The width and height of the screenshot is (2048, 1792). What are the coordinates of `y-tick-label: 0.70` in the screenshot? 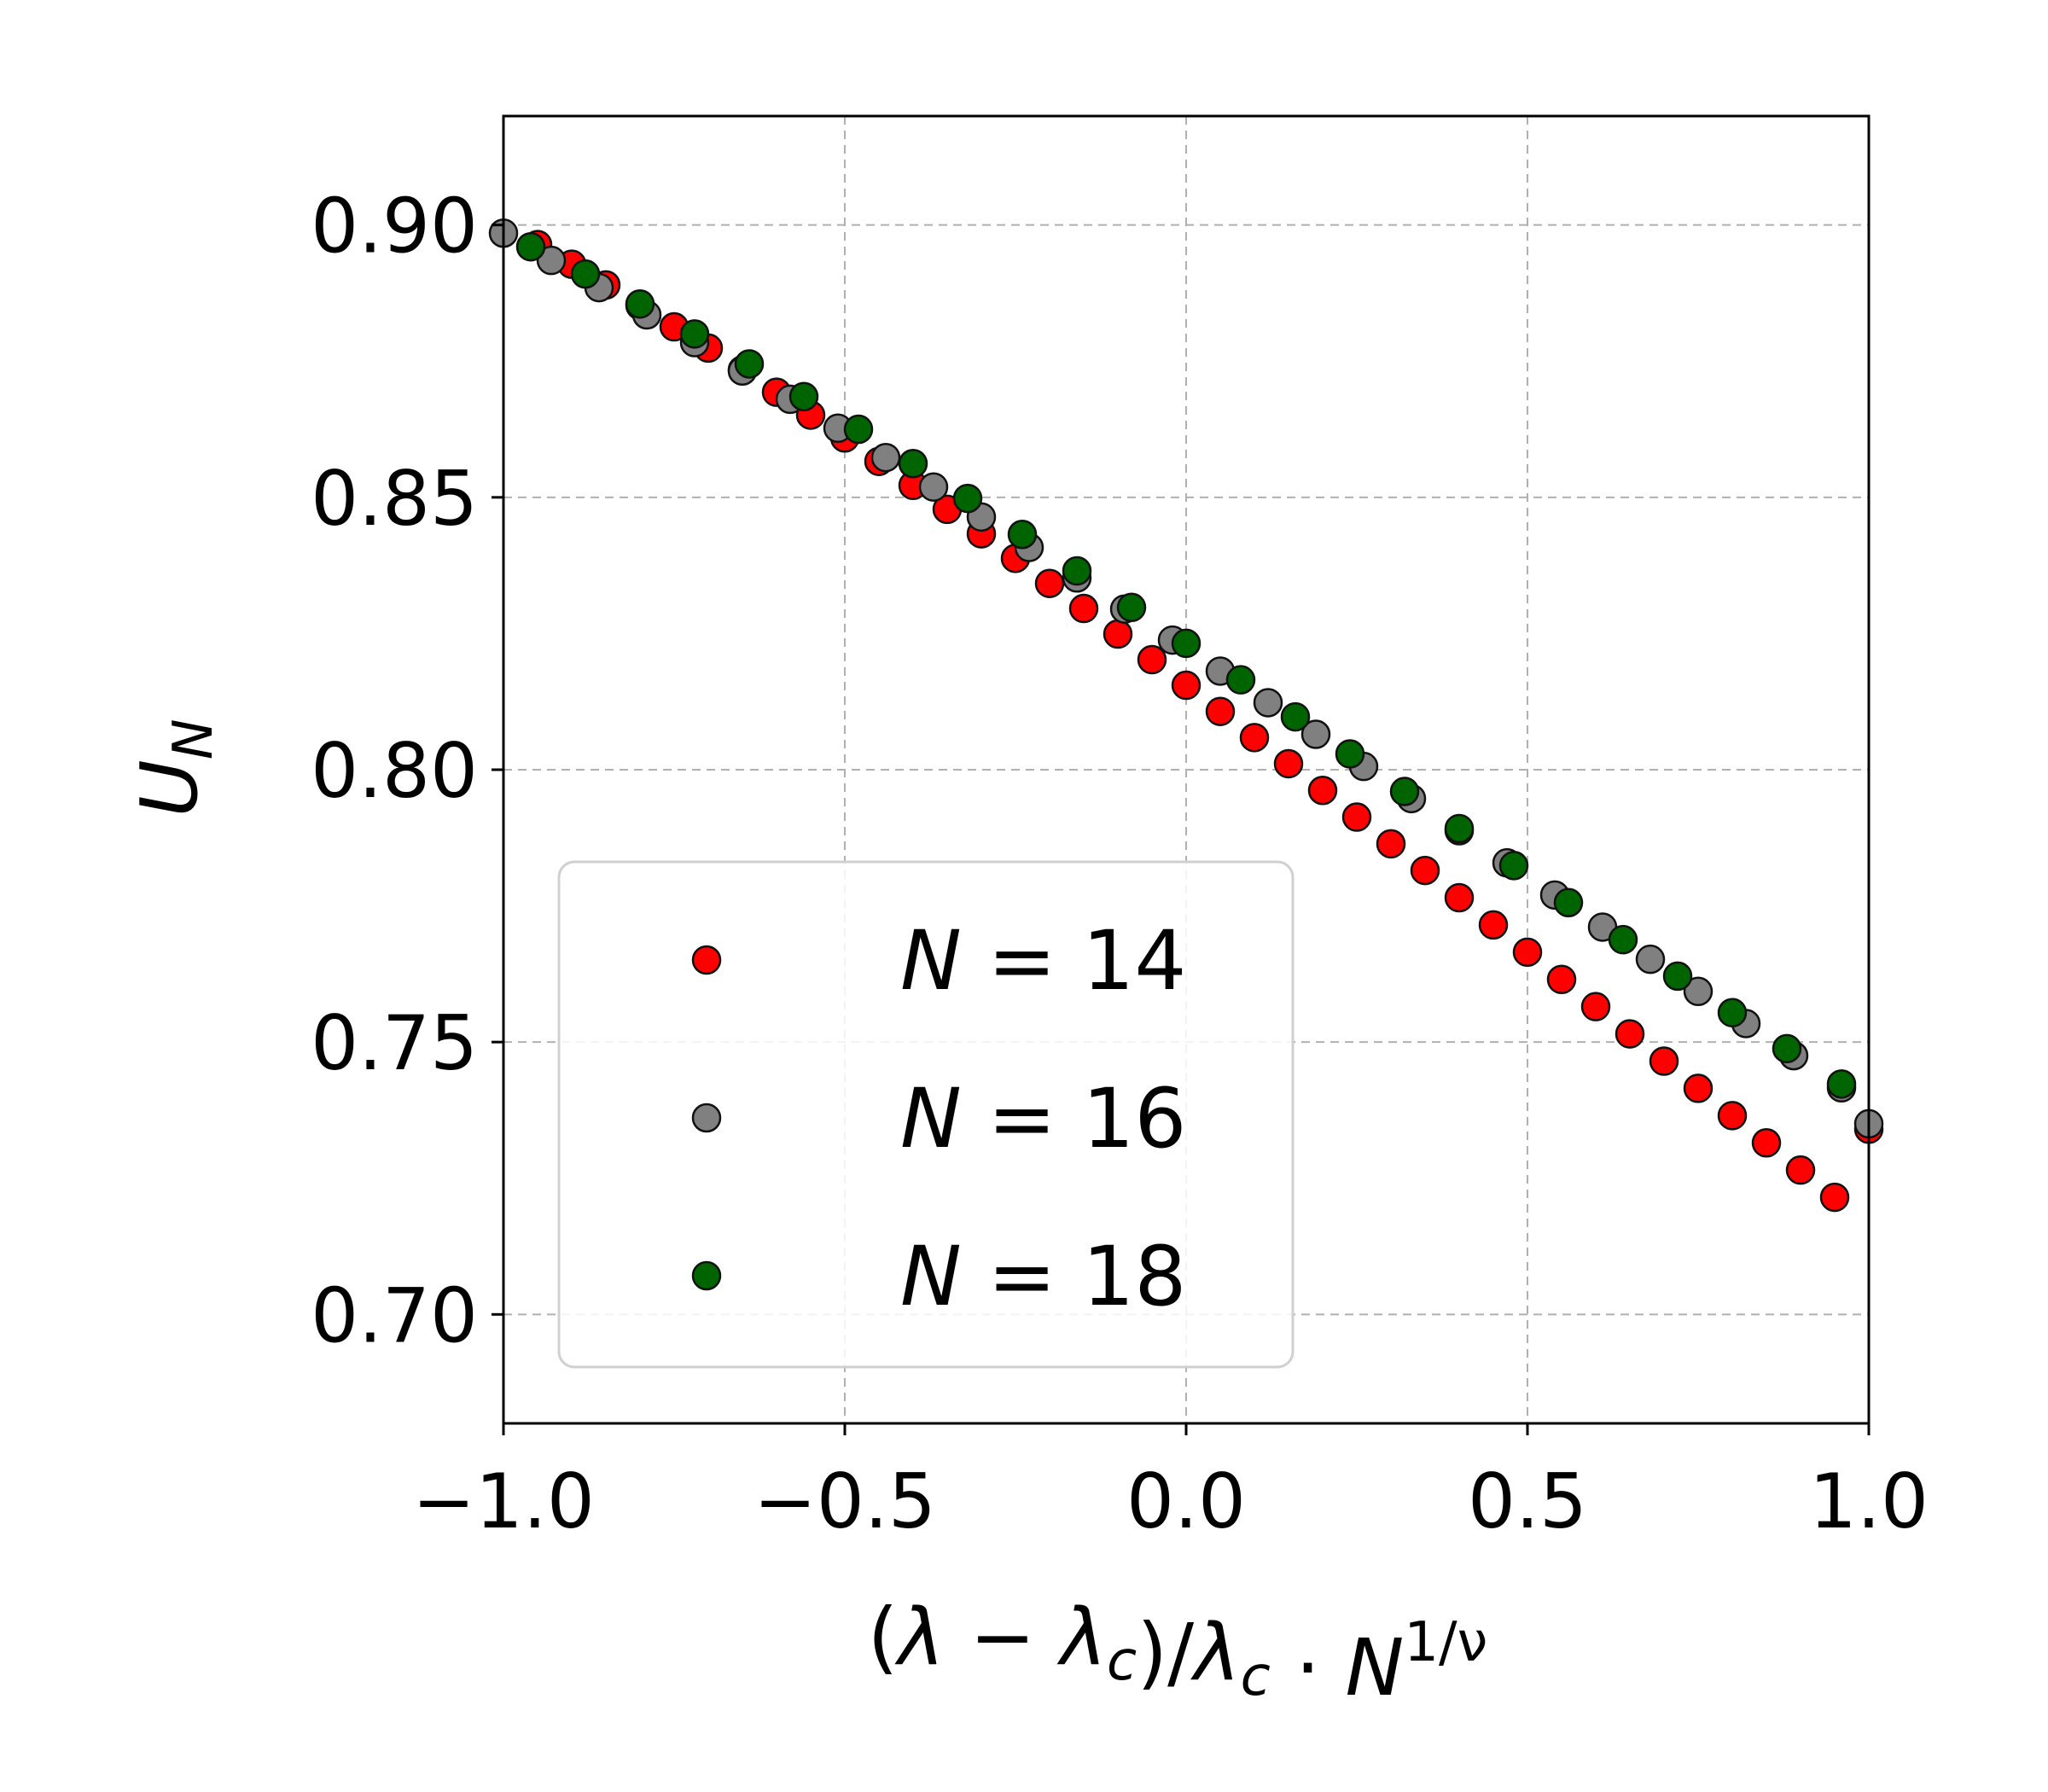 It's located at (394, 1315).